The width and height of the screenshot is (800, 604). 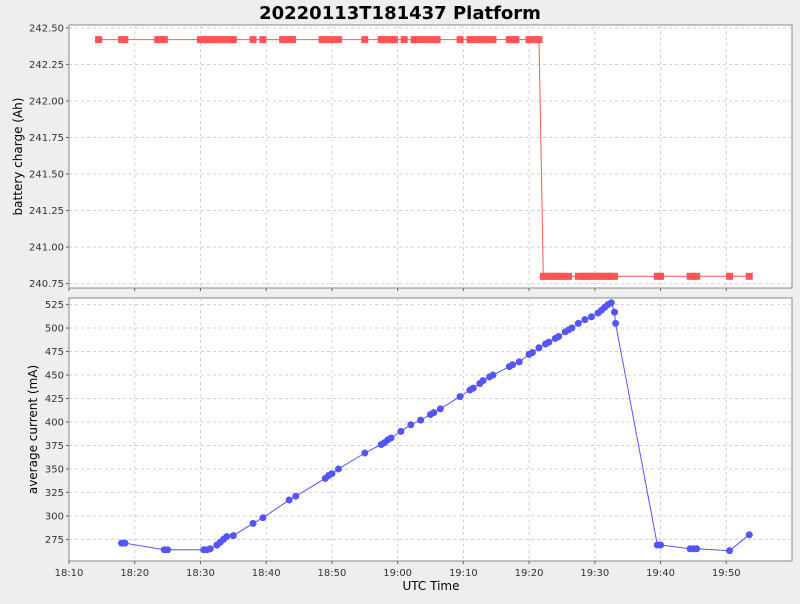 What do you see at coordinates (46, 101) in the screenshot?
I see `battery-y-tick-label: 242.00` at bounding box center [46, 101].